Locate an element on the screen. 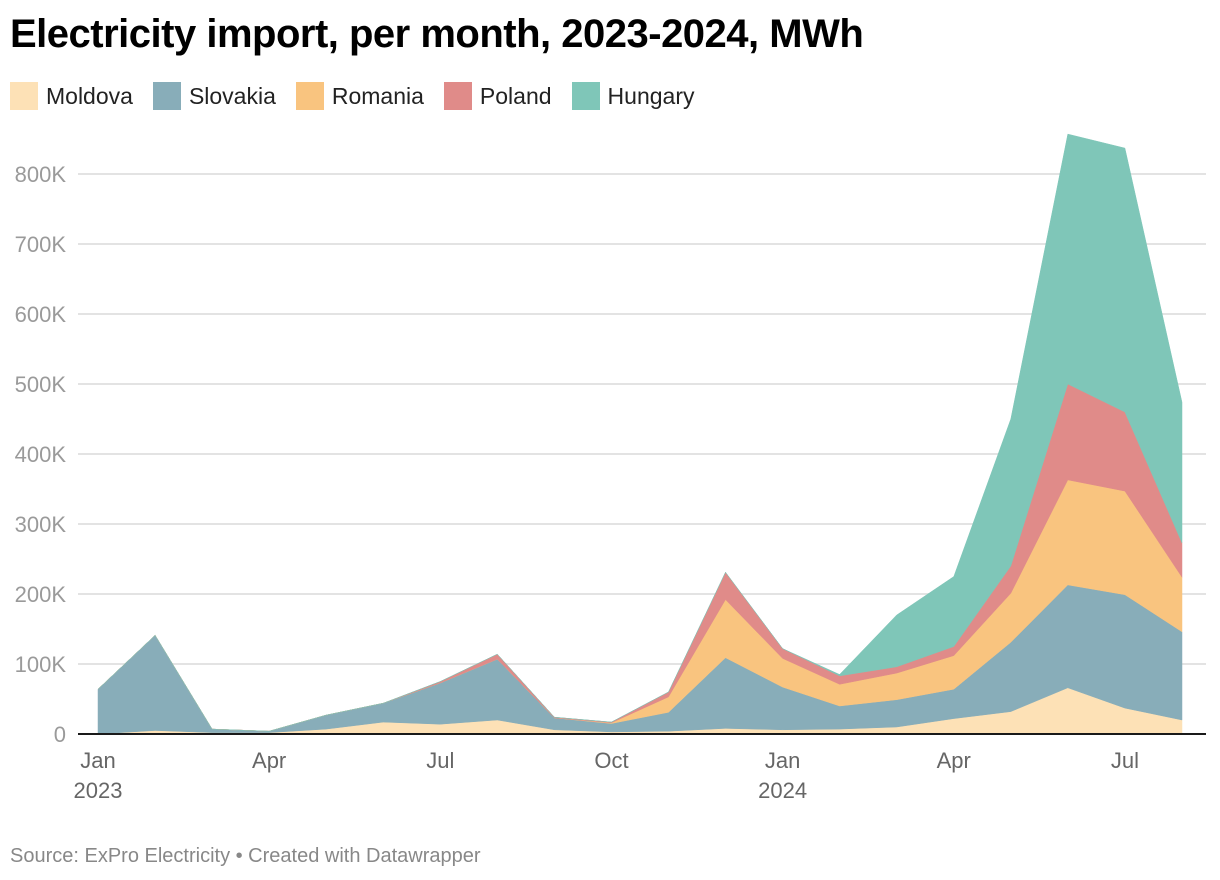 The width and height of the screenshot is (1220, 880). y-tick-label: 100K is located at coordinates (41, 664).